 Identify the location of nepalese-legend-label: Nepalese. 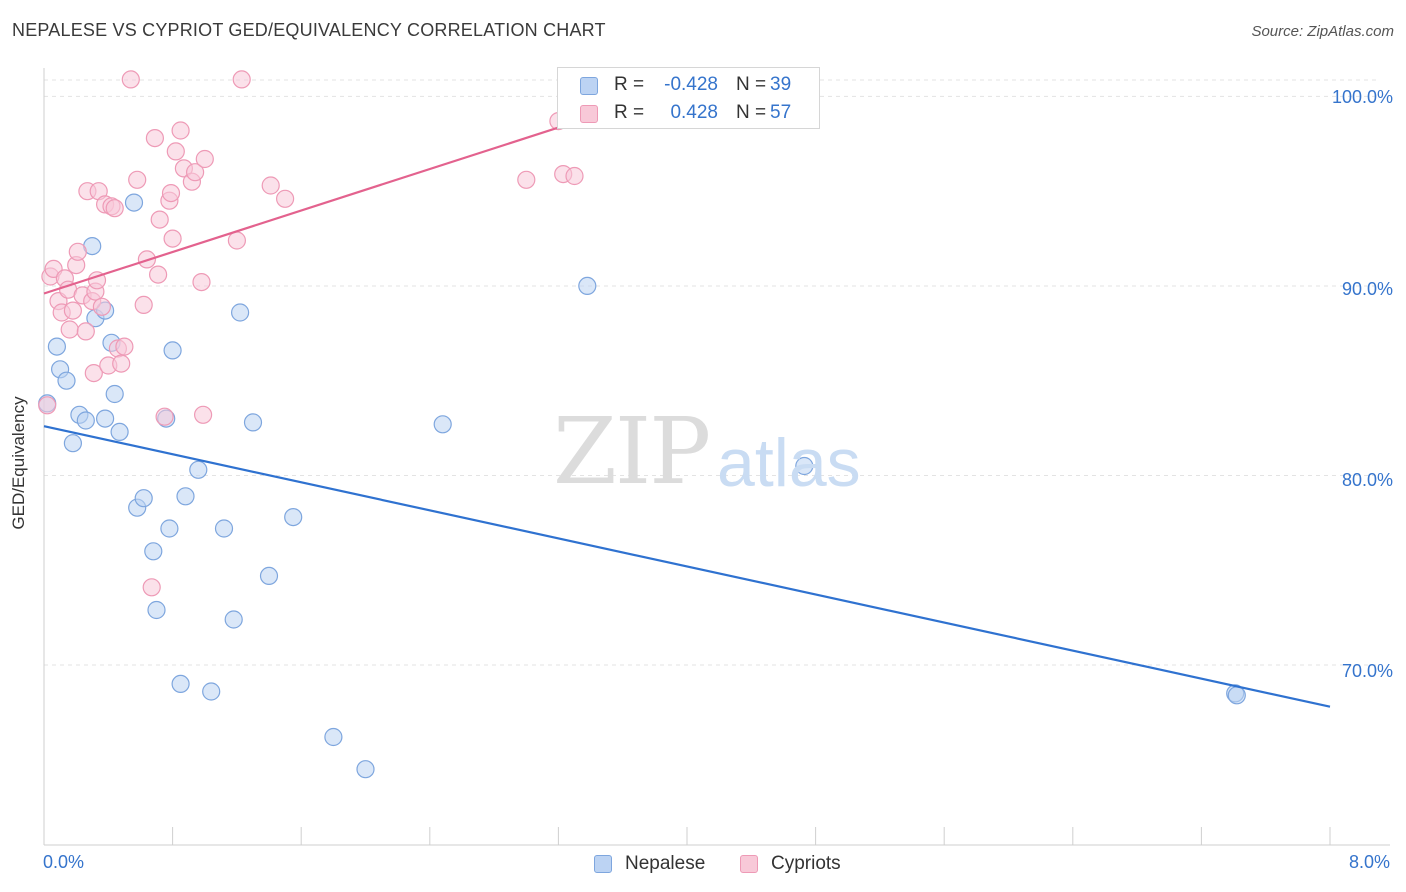
(665, 863).